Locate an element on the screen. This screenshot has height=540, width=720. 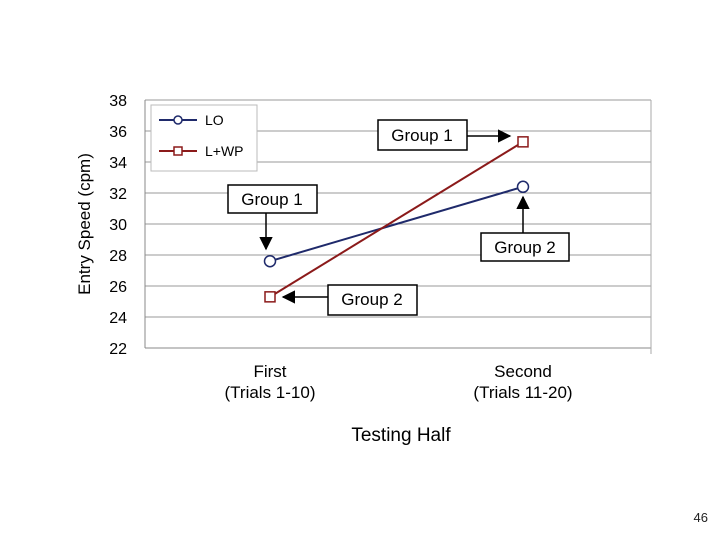
y-tick-label: 36 is located at coordinates (118, 132).